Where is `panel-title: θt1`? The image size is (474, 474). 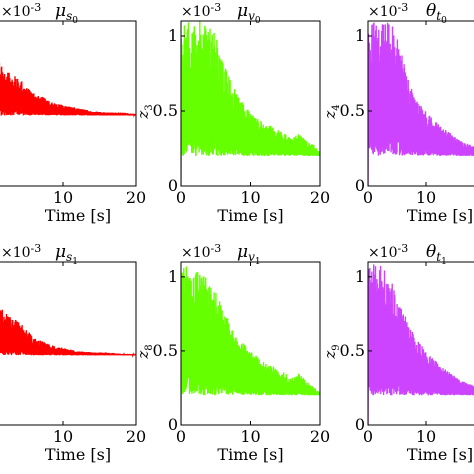
panel-title: θt1 is located at coordinates (436, 254).